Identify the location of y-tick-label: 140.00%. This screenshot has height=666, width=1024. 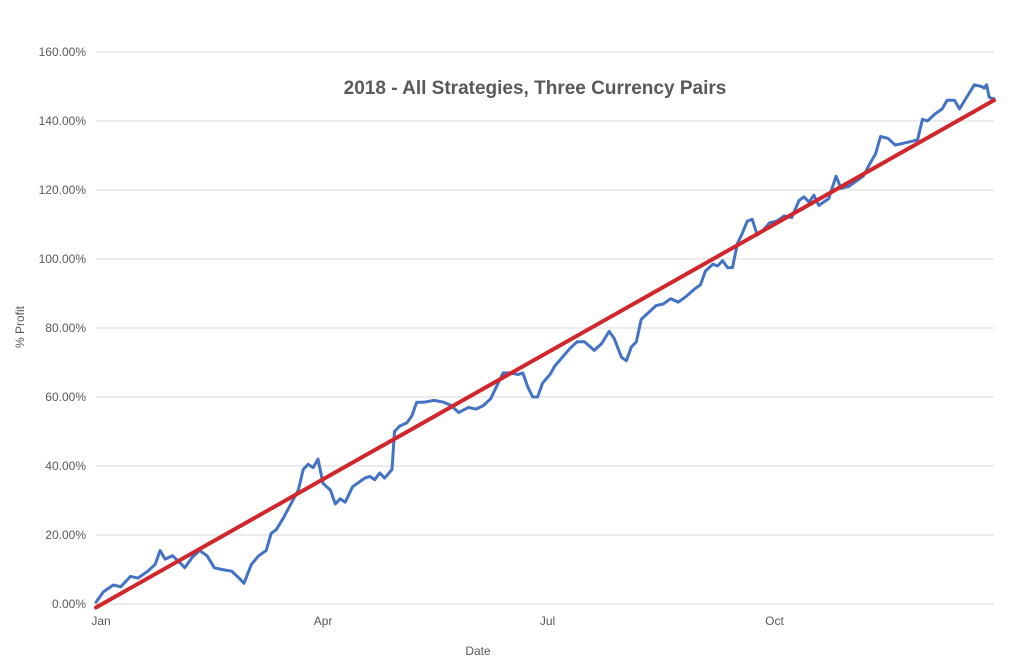
(63, 121).